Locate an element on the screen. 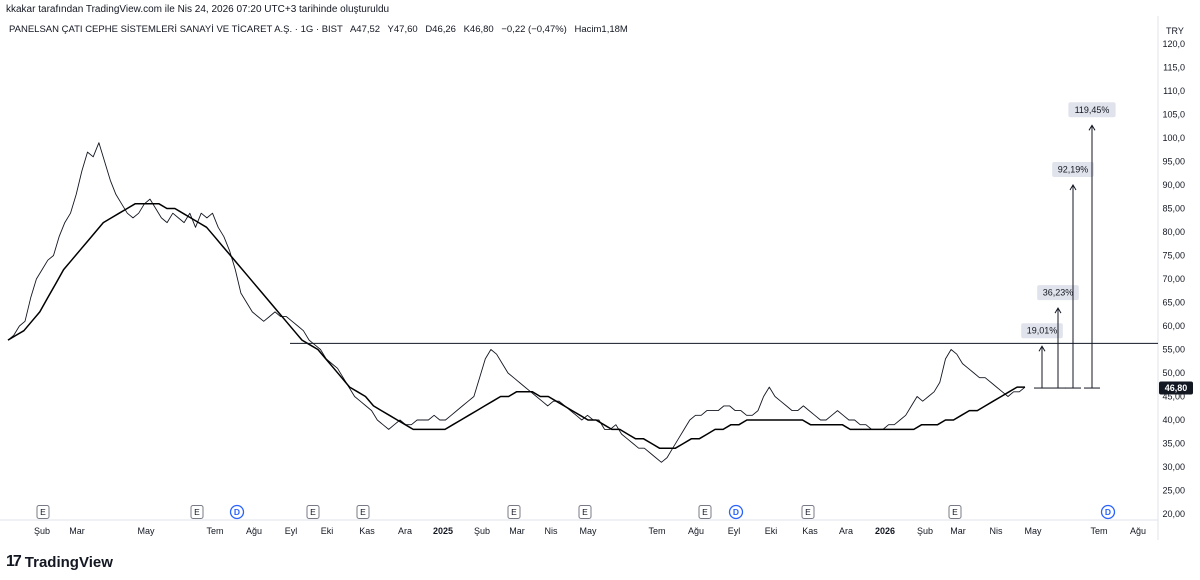 Image resolution: width=1200 pixels, height=580 pixels. y-tick-label: 95,00 is located at coordinates (1173, 162).